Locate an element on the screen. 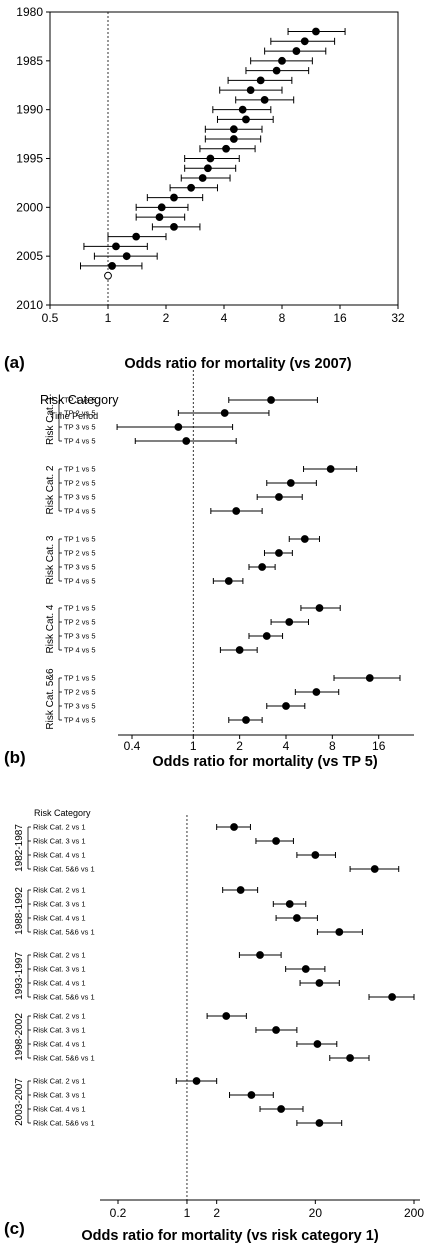  panel-c-x-tick-label-2: 2 is located at coordinates (216, 1213).